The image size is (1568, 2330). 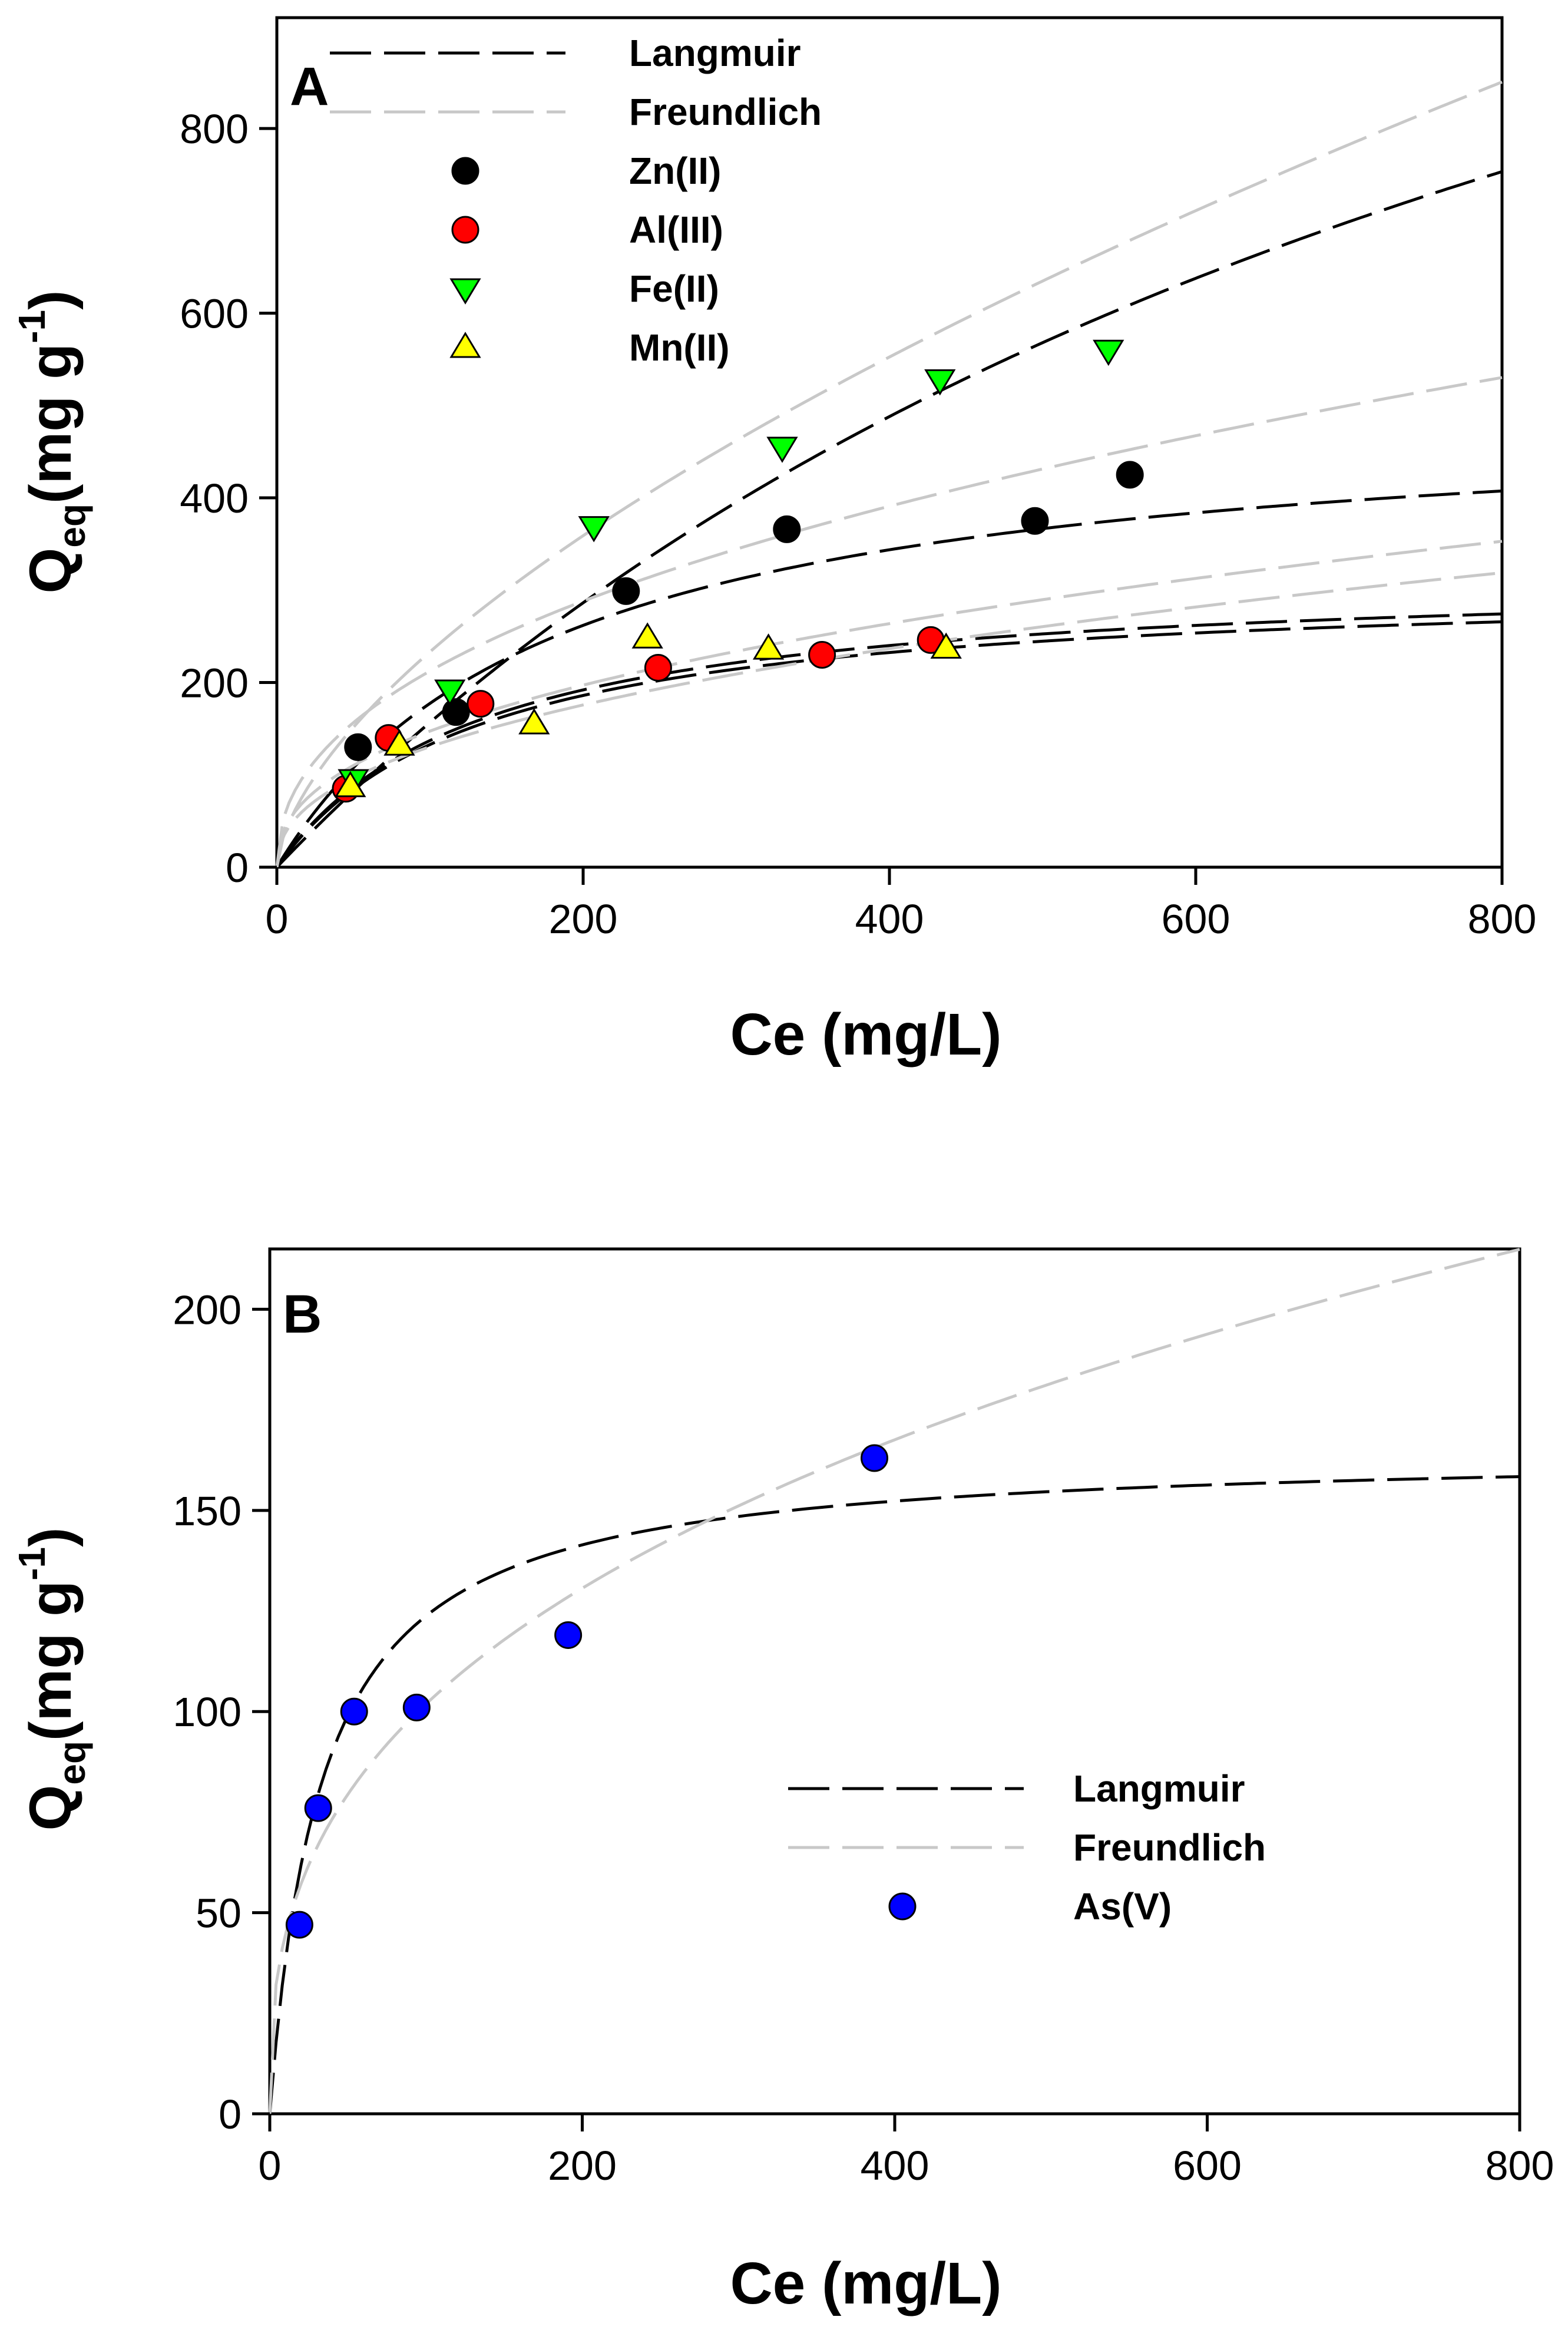 I want to click on legend-a-zn-label: Zn(II), so click(x=675, y=171).